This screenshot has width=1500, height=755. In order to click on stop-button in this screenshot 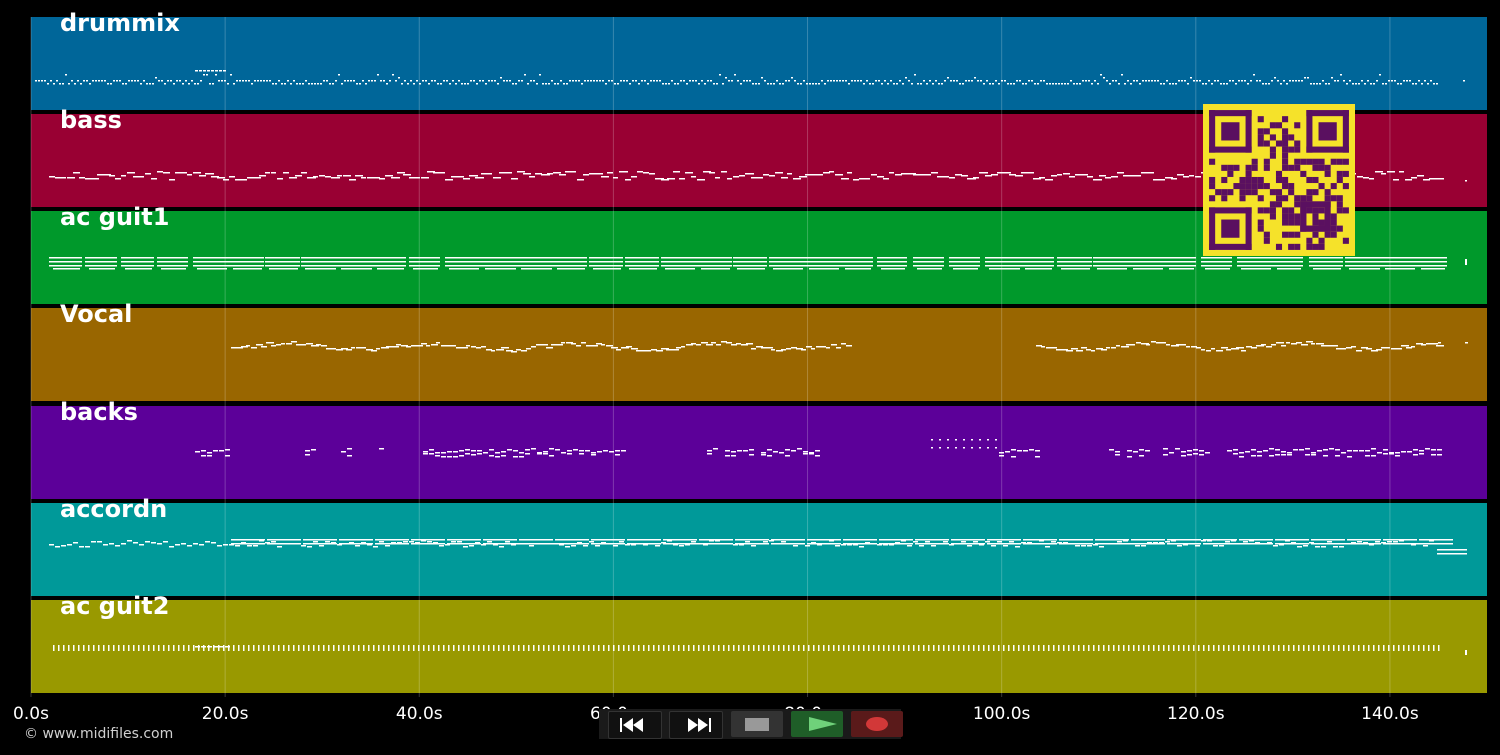, I will do `click(757, 724)`.